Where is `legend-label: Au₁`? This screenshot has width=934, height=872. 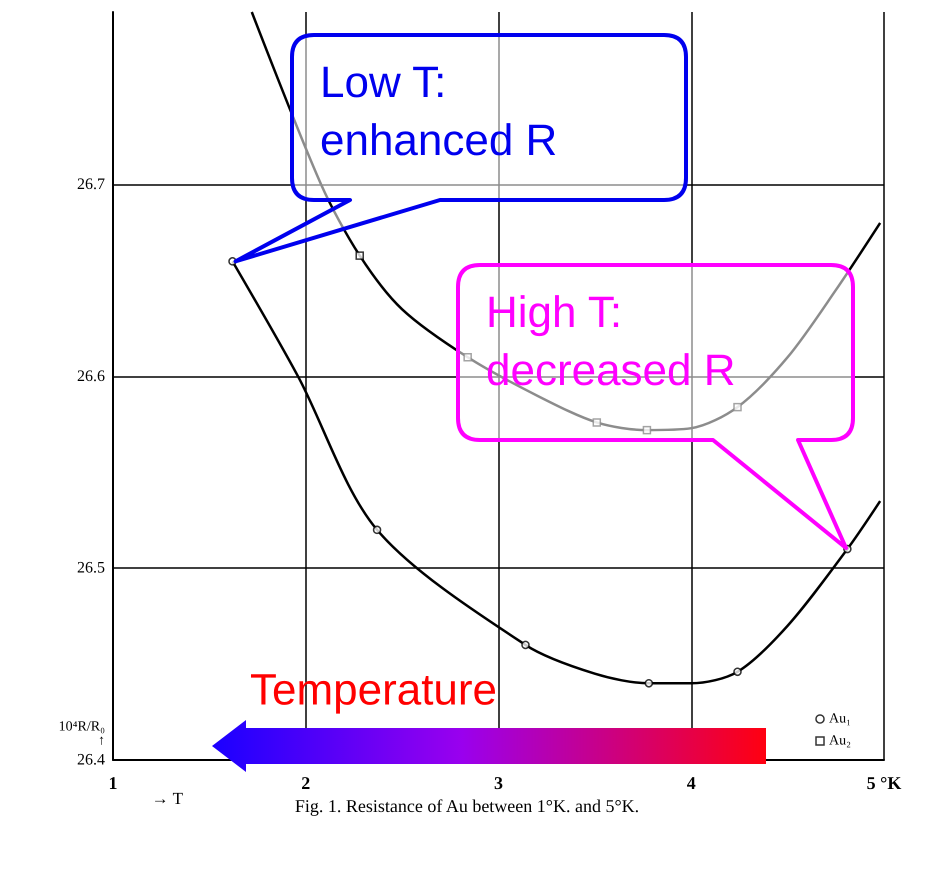 legend-label: Au₁ is located at coordinates (840, 719).